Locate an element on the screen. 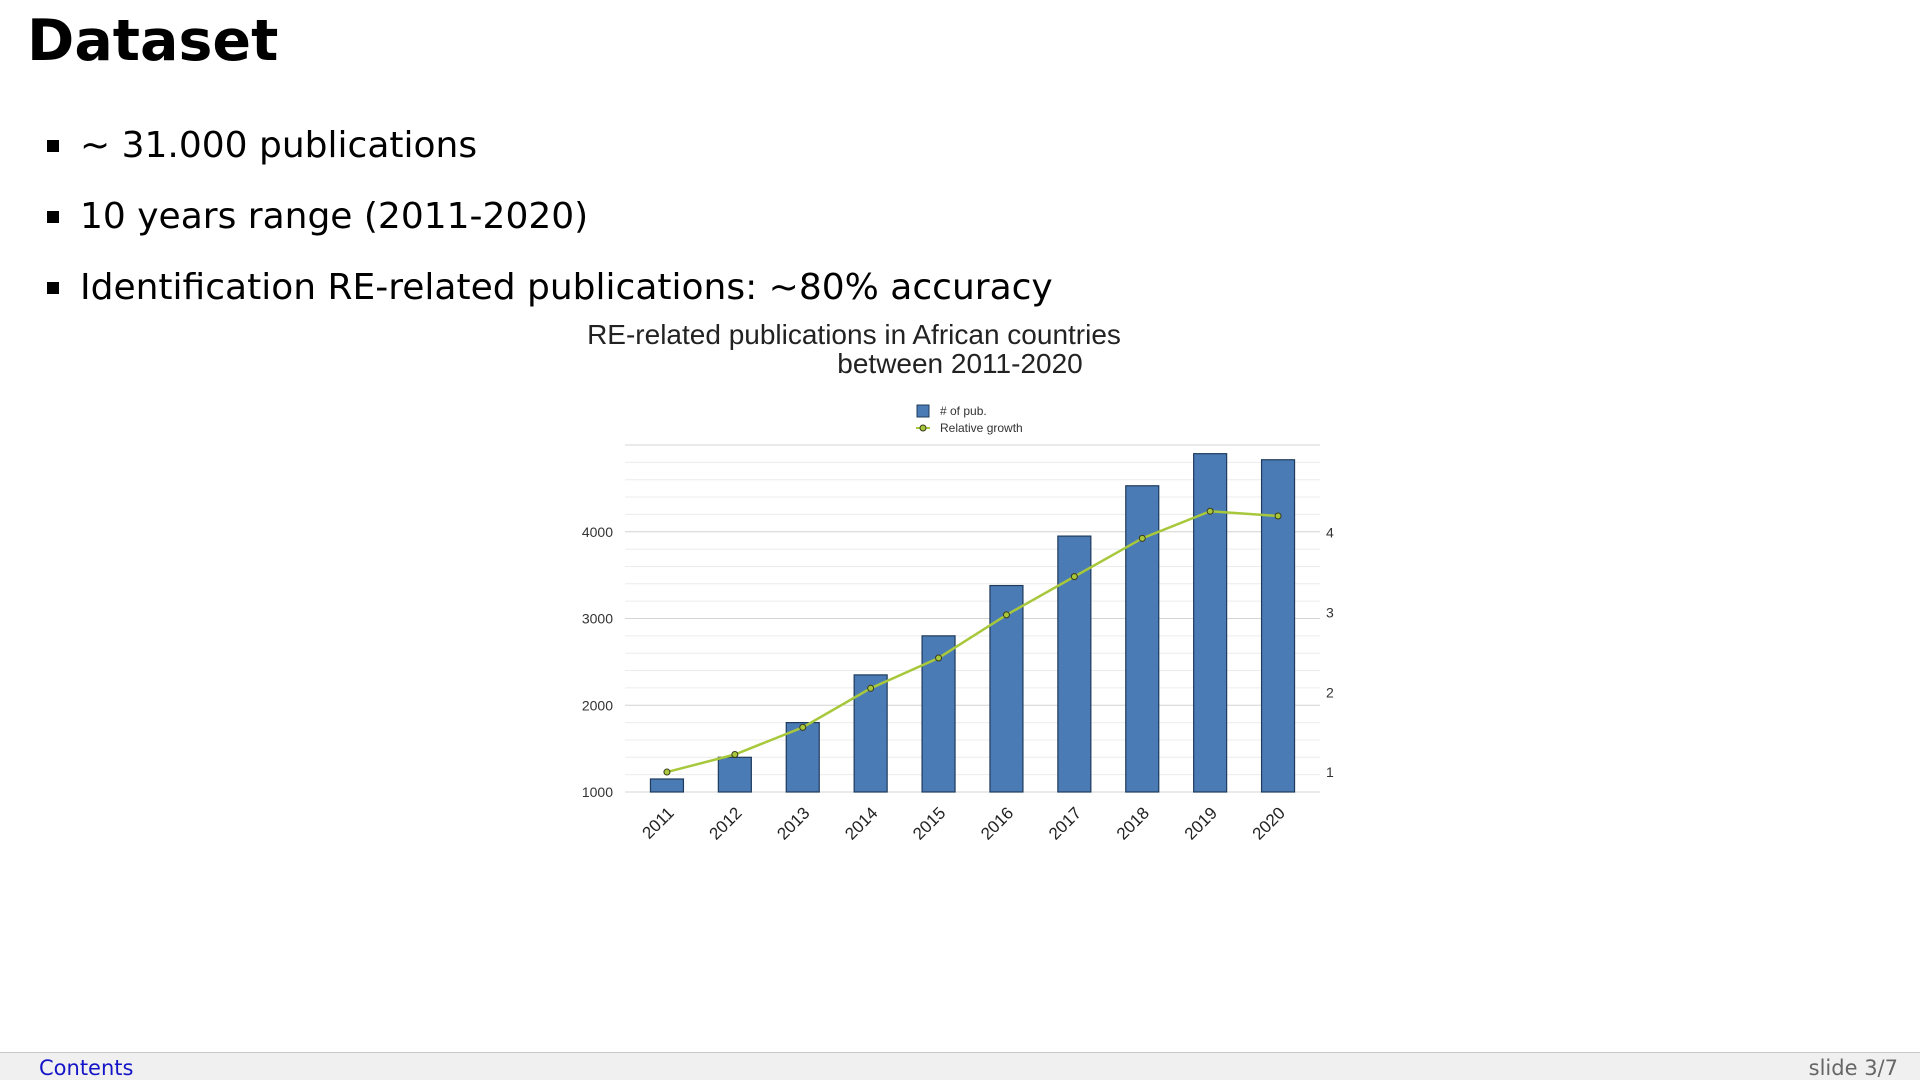  right-tick-label: 2 is located at coordinates (1330, 692).